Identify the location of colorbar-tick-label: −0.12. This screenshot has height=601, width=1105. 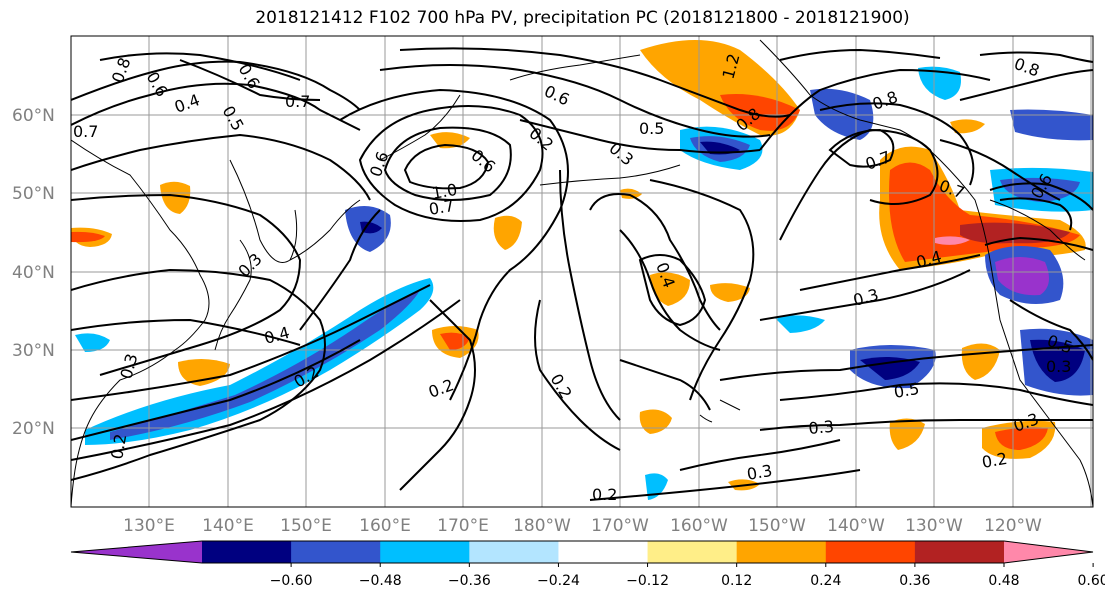
(647, 581).